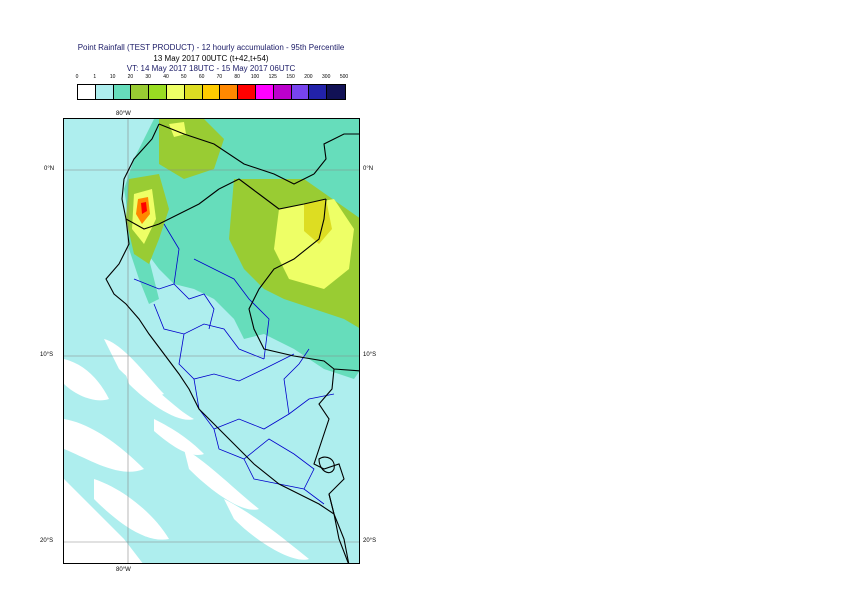 This screenshot has width=842, height=596. What do you see at coordinates (370, 355) in the screenshot?
I see `lat-label-right-10: 10°S` at bounding box center [370, 355].